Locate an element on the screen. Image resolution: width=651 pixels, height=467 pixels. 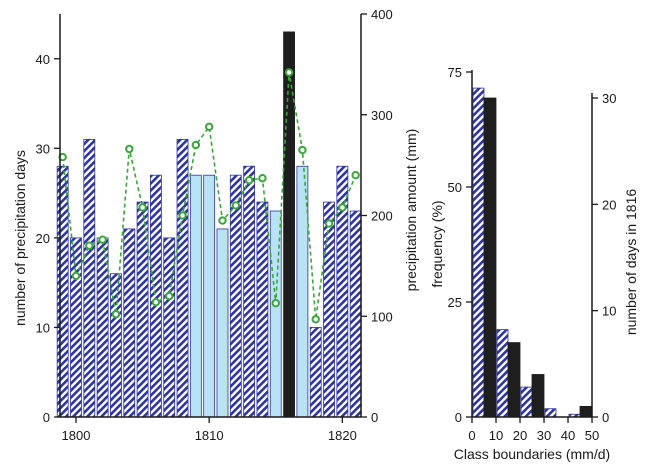
right-y2-tick-label: 10 is located at coordinates (609, 311).